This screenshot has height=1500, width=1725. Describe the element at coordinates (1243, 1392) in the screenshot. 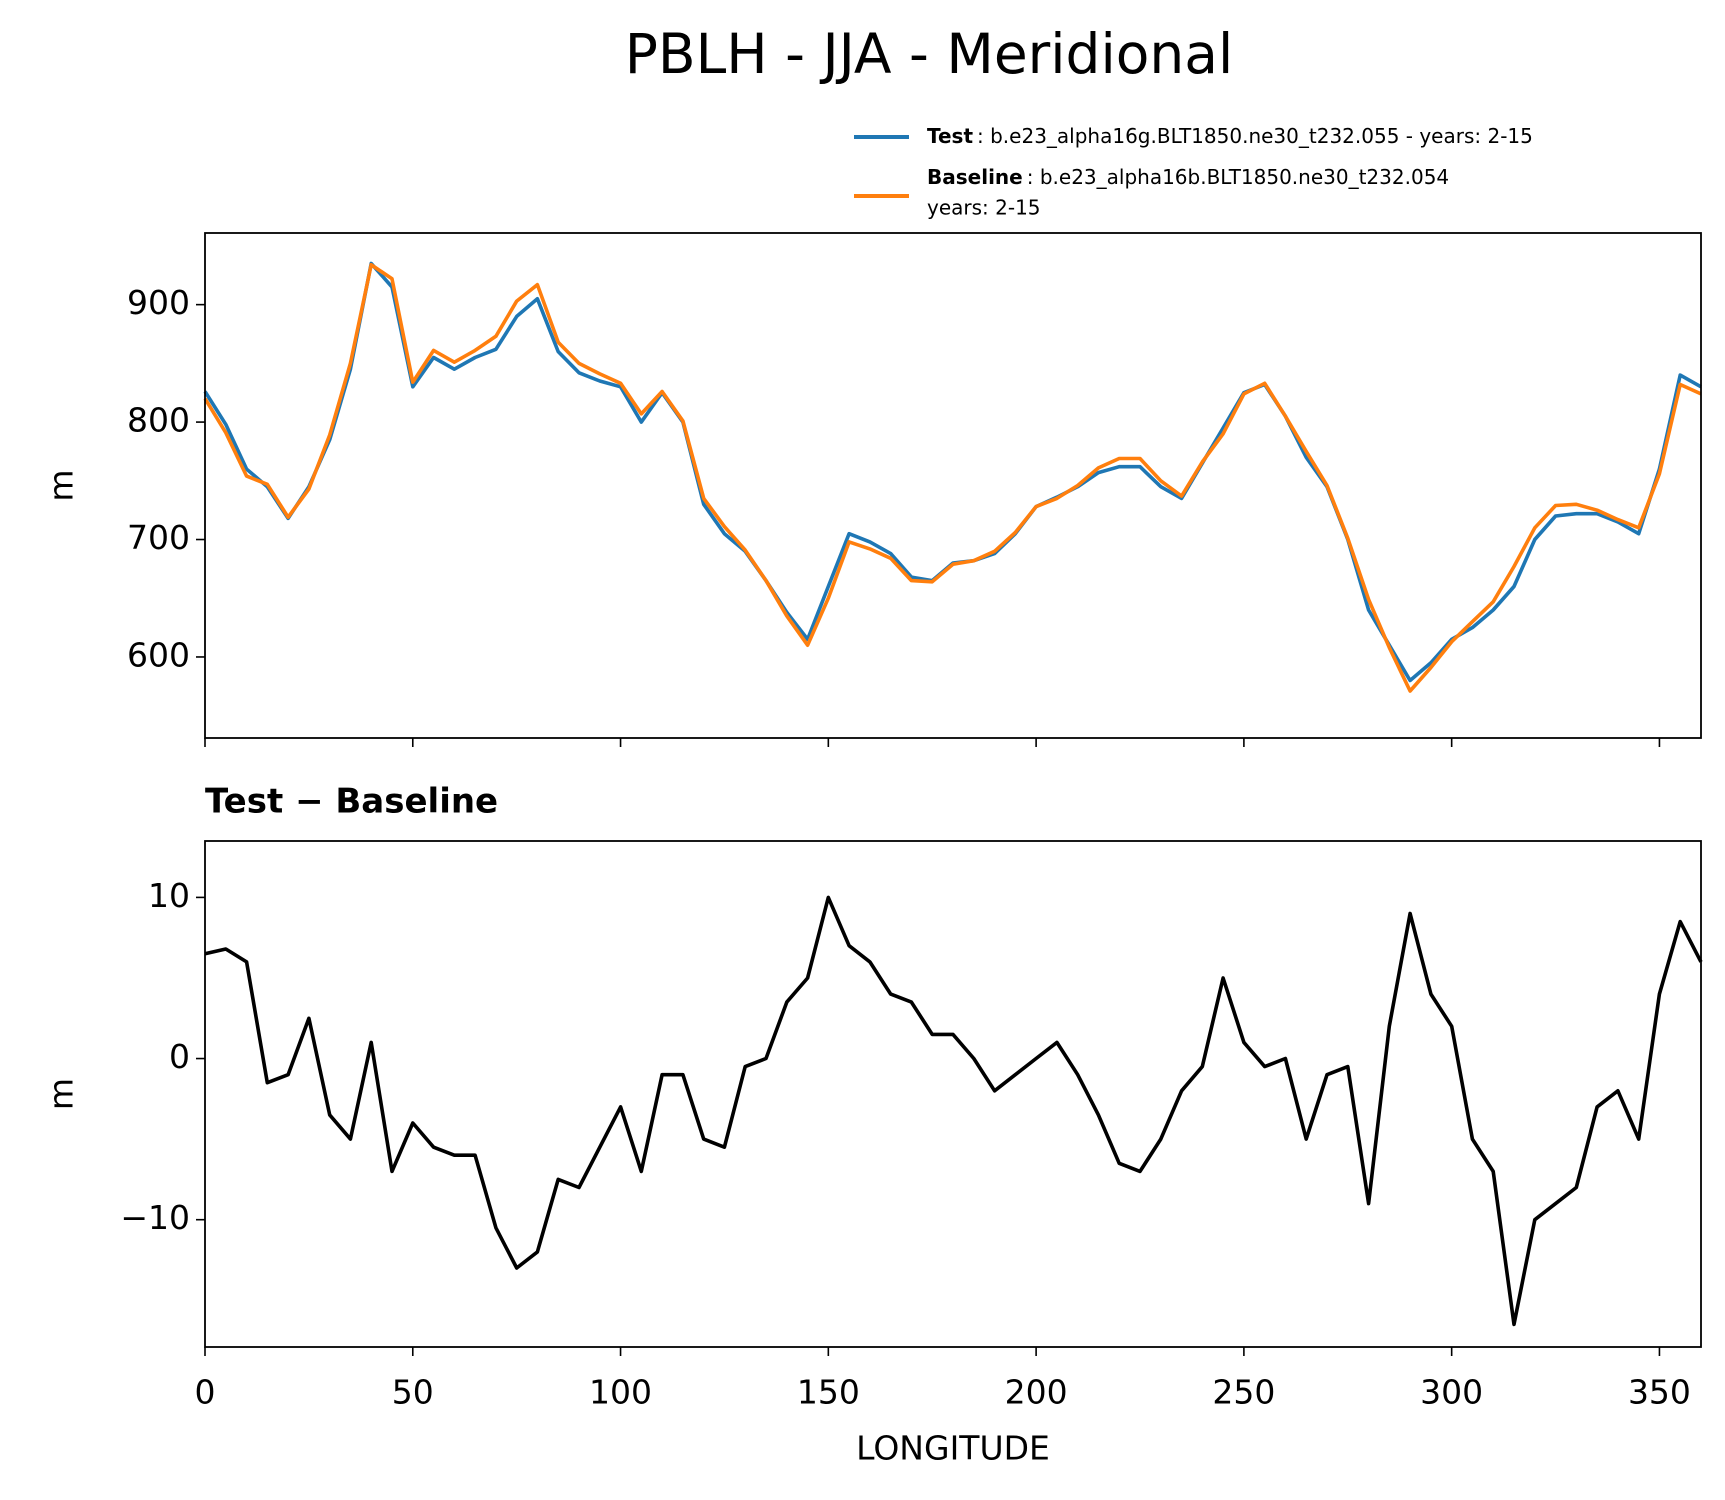

I see `x-tick-label: 250` at that location.